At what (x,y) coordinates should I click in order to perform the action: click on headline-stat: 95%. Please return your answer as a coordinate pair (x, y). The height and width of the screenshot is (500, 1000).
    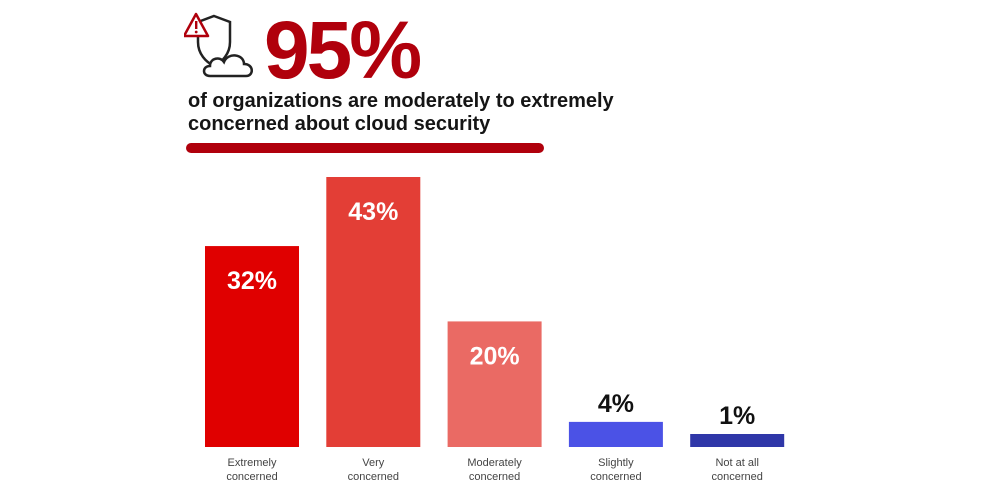
    Looking at the image, I should click on (343, 50).